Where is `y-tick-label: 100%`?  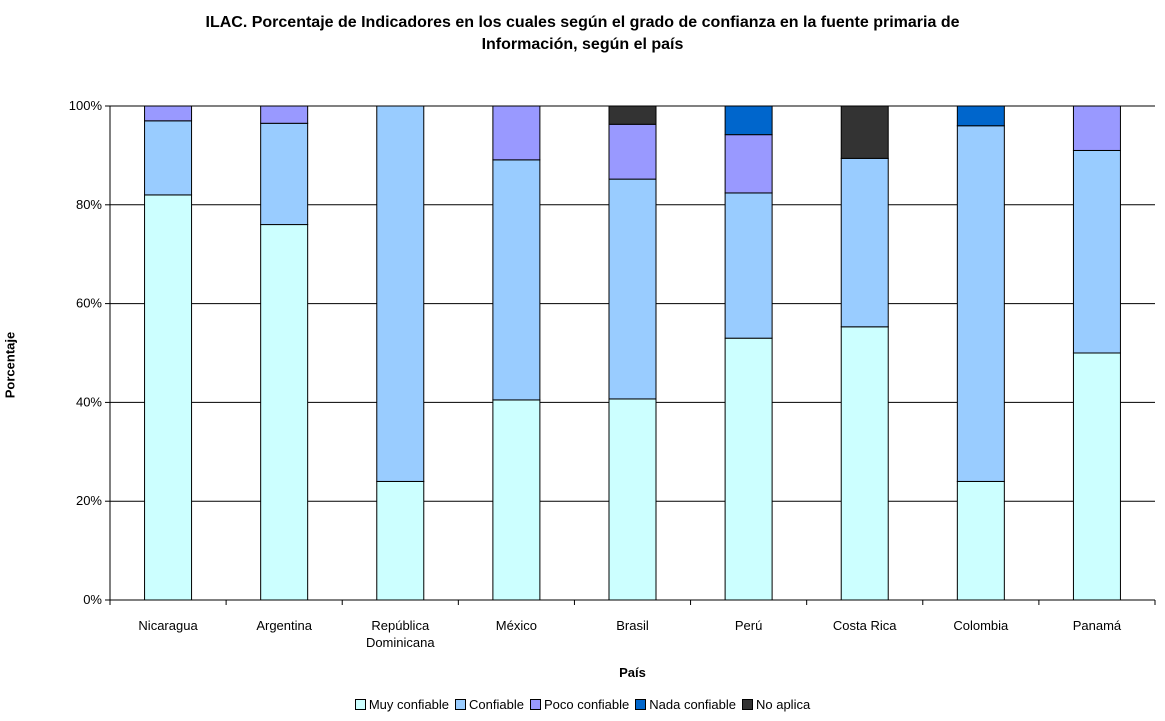 y-tick-label: 100% is located at coordinates (86, 105).